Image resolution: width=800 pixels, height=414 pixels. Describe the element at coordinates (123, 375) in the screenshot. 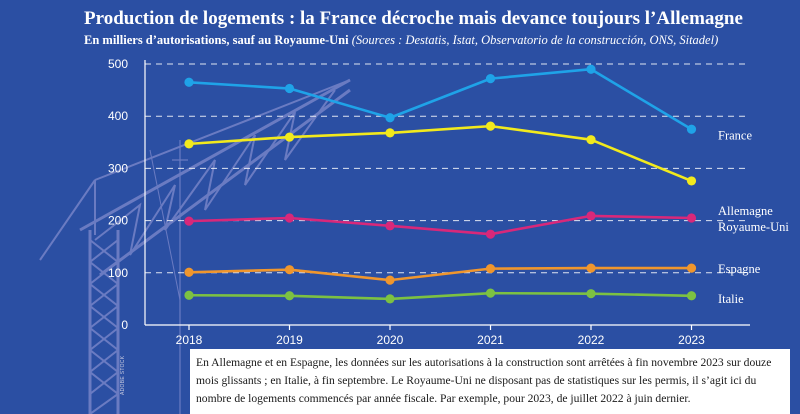

I see `photo-credit: ADOBE STOCK` at that location.